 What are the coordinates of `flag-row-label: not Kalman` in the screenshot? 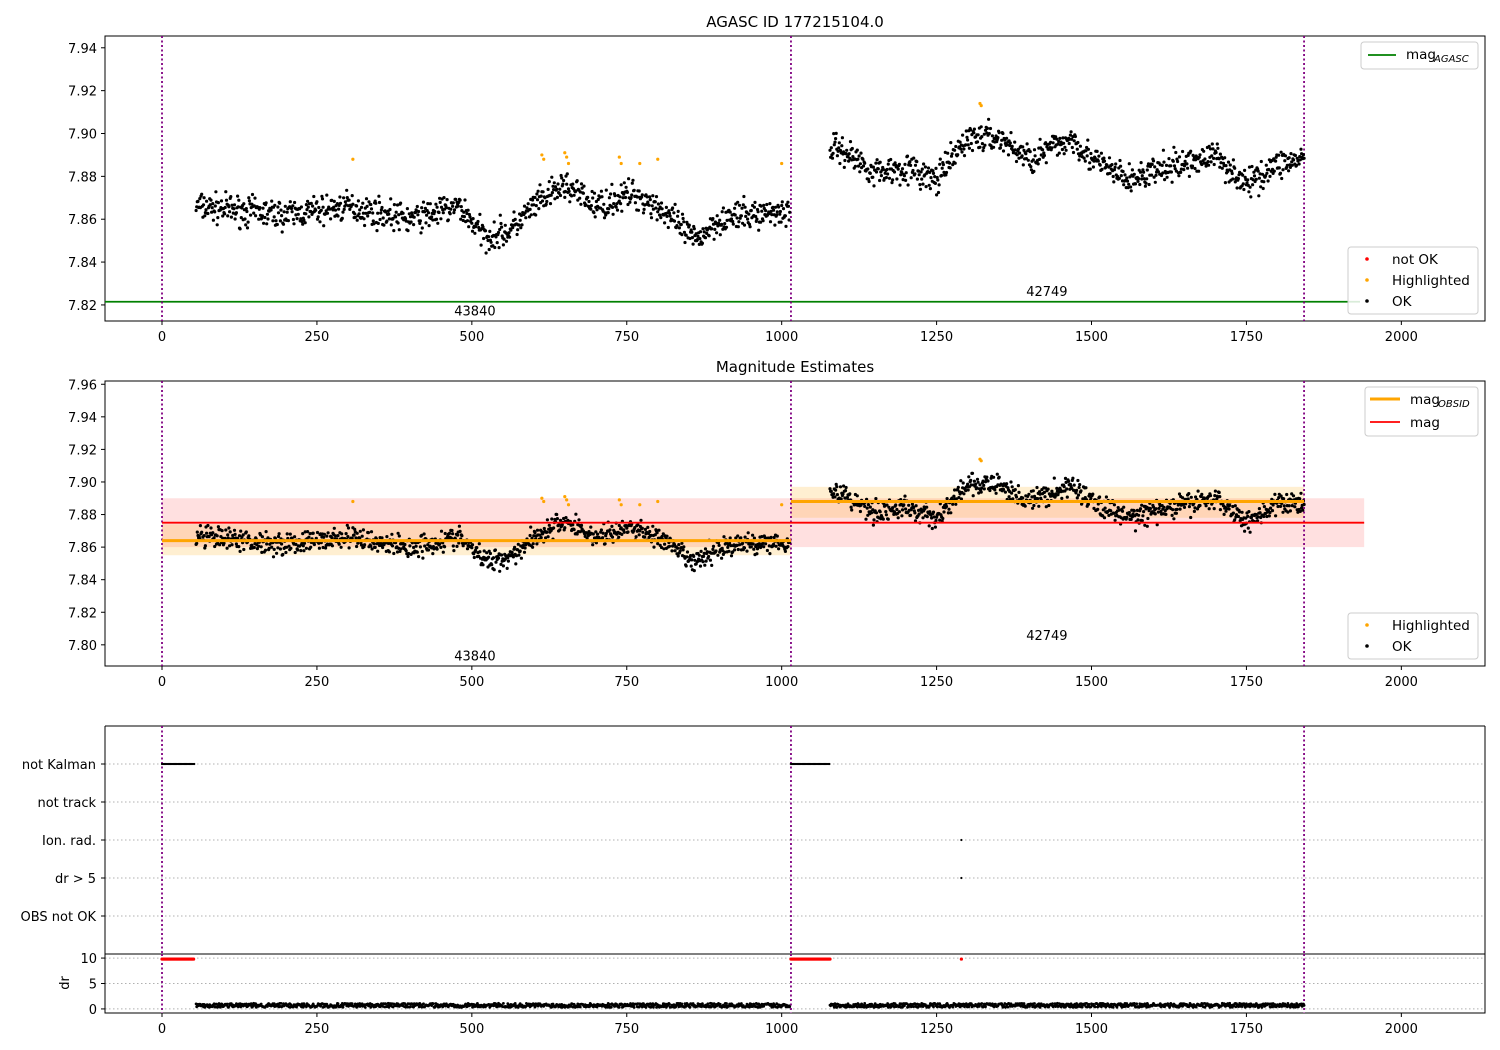 It's located at (59, 765).